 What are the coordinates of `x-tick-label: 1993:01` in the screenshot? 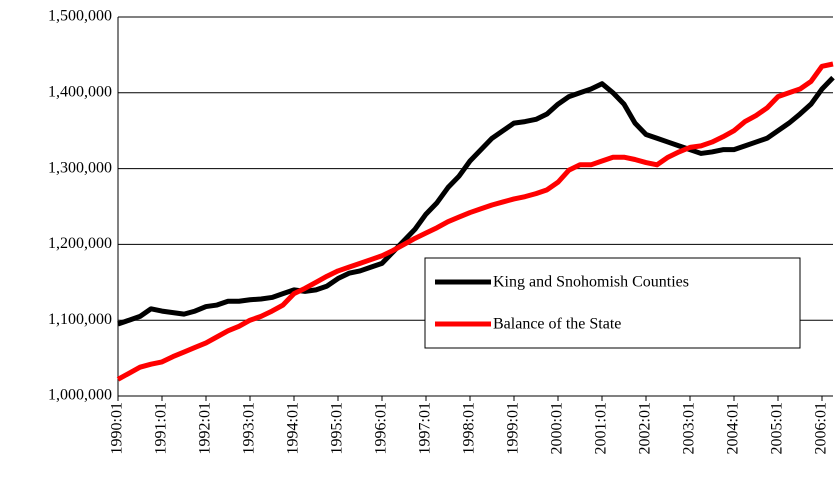 It's located at (249, 428).